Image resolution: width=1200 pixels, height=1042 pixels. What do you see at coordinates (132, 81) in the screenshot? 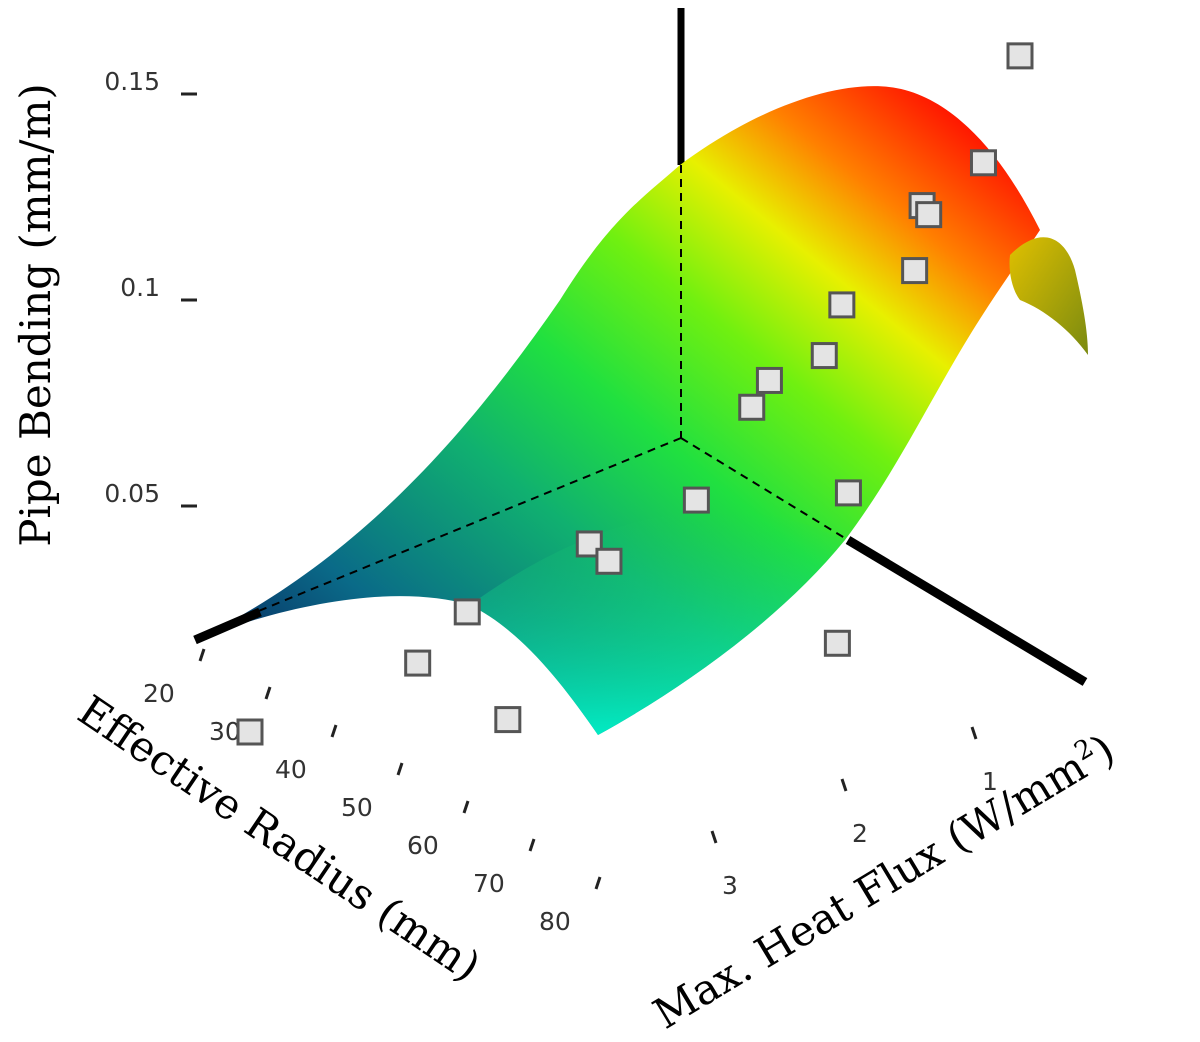
I see `z-tick-label: 0.15` at bounding box center [132, 81].